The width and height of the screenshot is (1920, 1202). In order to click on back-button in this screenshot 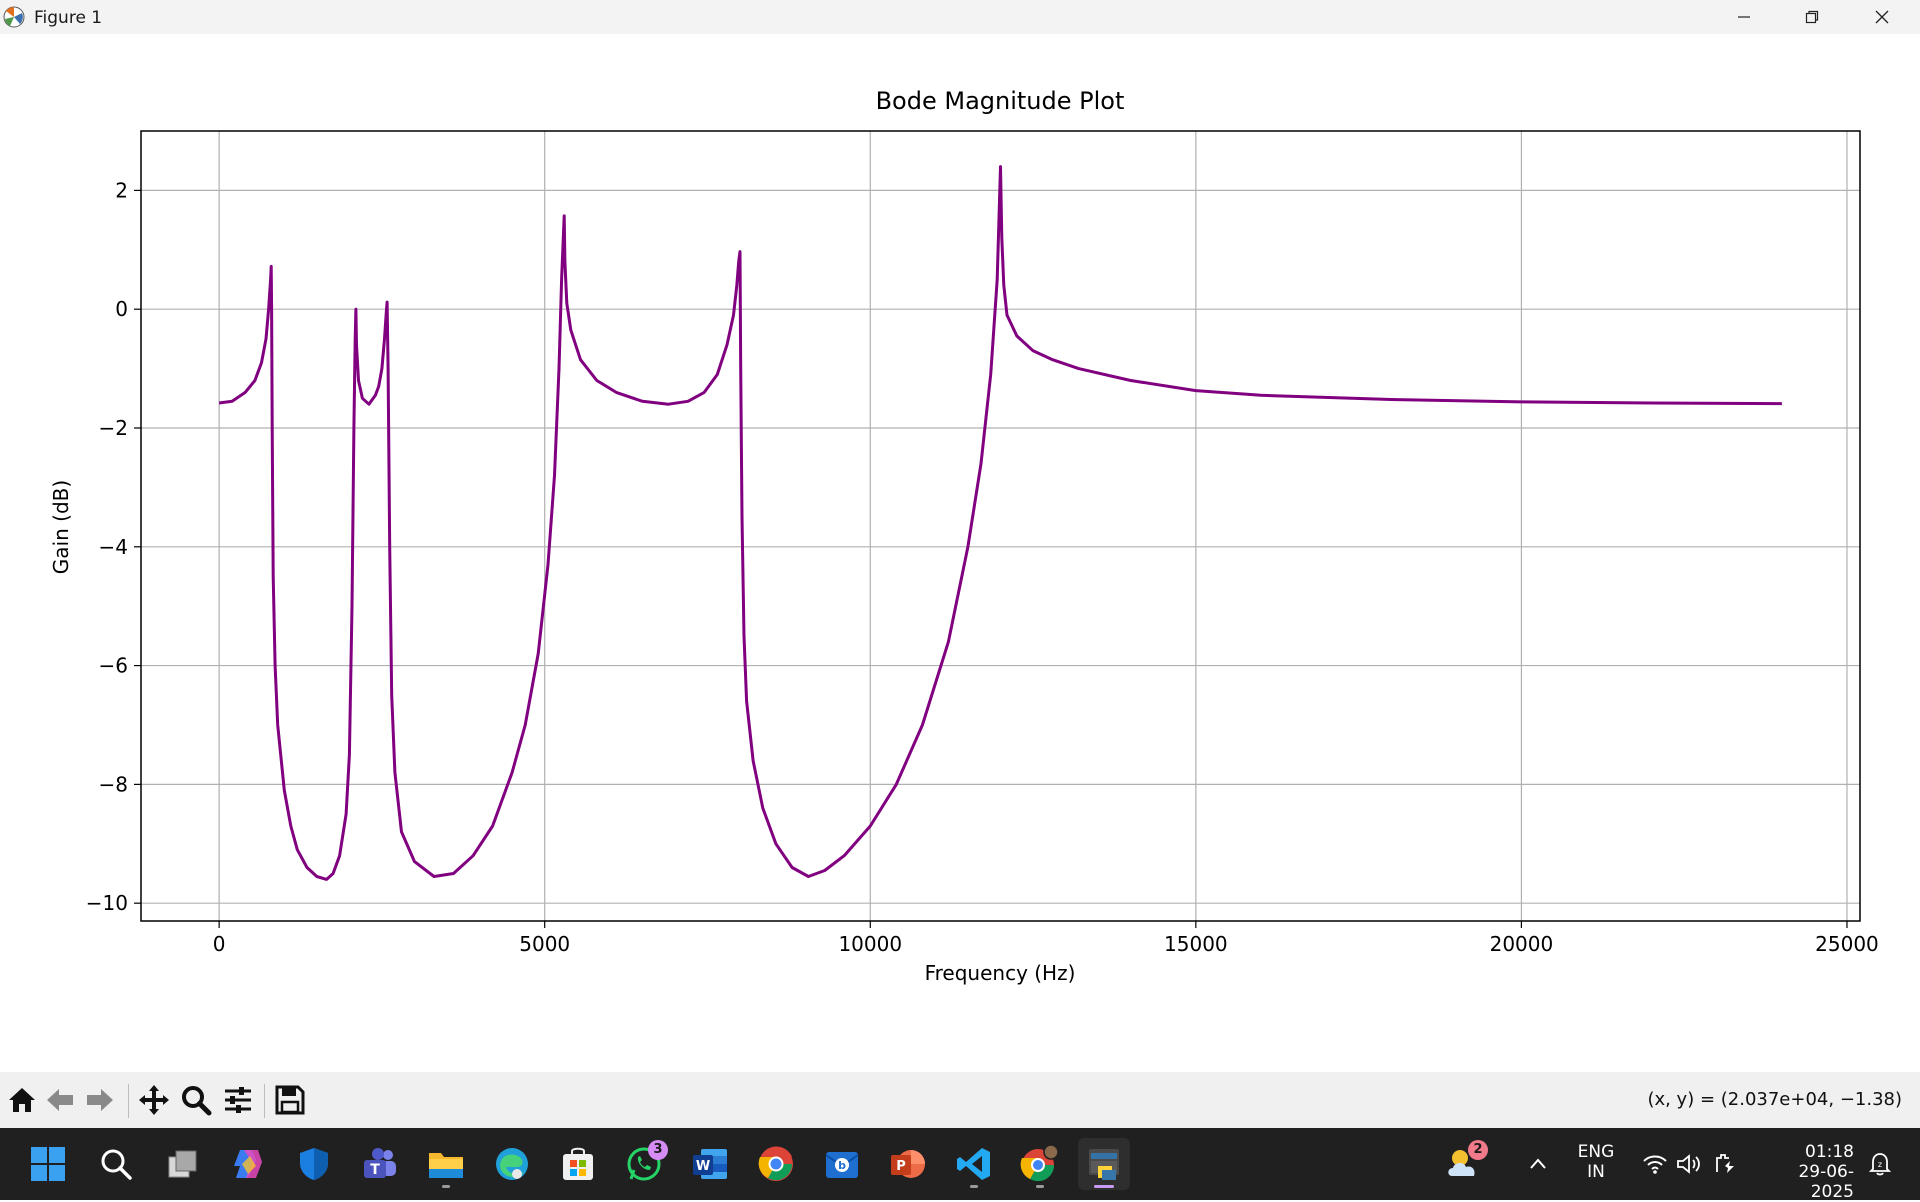, I will do `click(60, 1100)`.